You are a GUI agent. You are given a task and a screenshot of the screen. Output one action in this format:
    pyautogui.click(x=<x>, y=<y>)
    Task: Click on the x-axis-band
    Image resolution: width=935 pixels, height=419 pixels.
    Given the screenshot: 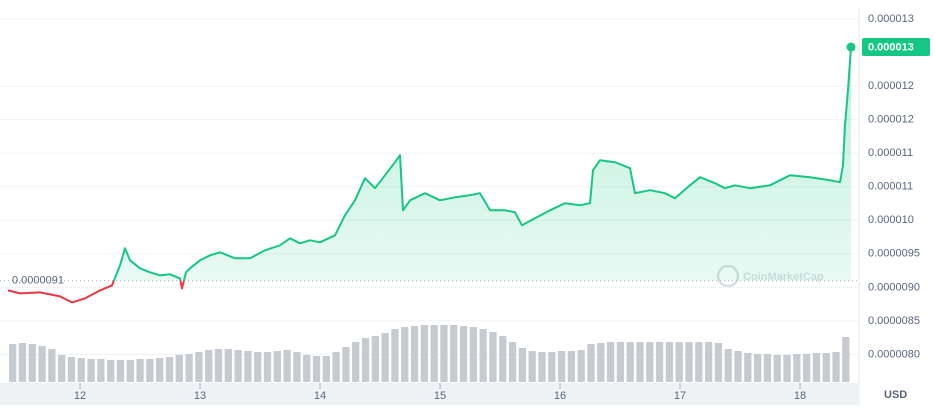 What is the action you would take?
    pyautogui.click(x=429, y=394)
    